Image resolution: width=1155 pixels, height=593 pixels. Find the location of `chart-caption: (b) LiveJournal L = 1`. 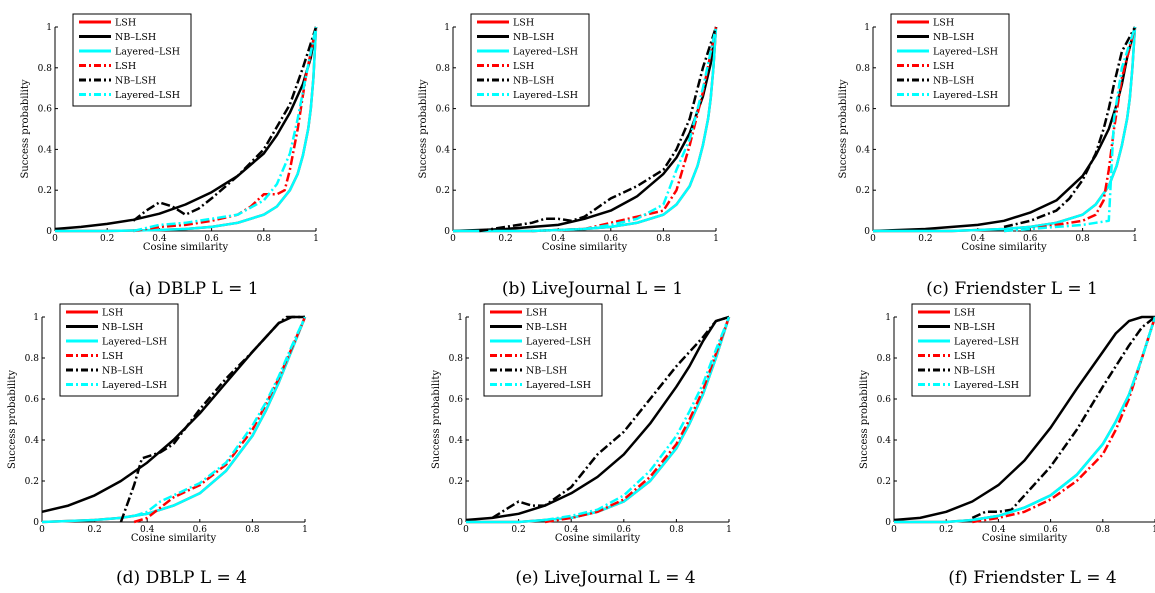

chart-caption: (b) LiveJournal L = 1 is located at coordinates (592, 289).